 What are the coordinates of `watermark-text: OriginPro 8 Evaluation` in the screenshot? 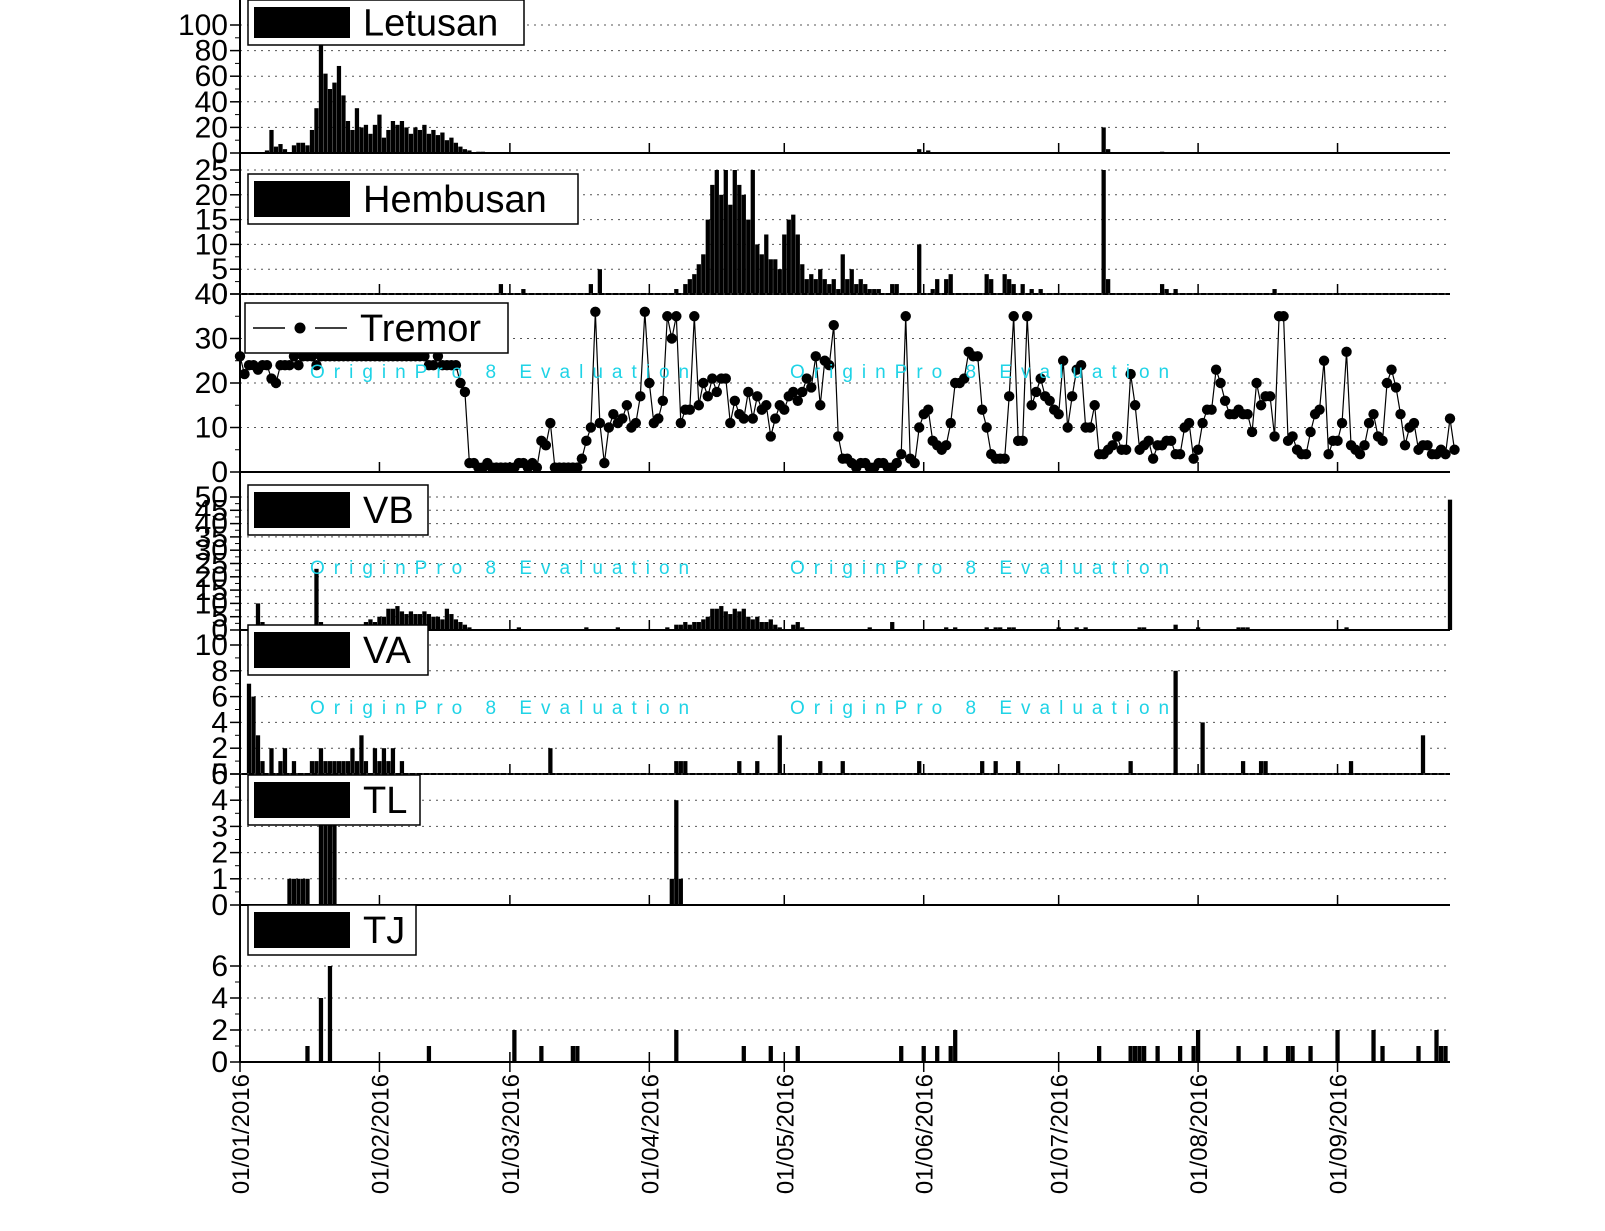 It's located at (504, 568).